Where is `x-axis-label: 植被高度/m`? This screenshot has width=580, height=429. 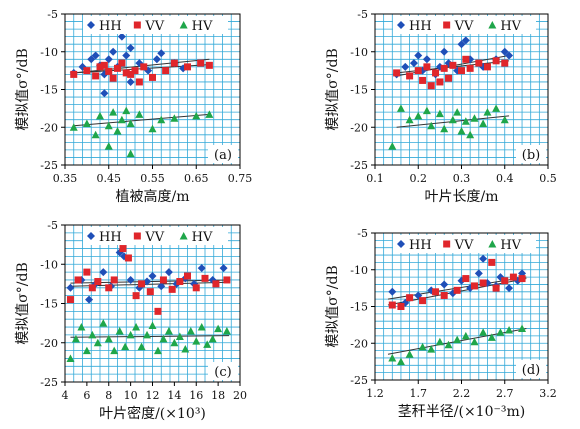
x-axis-label: 植被高度/m is located at coordinates (153, 196).